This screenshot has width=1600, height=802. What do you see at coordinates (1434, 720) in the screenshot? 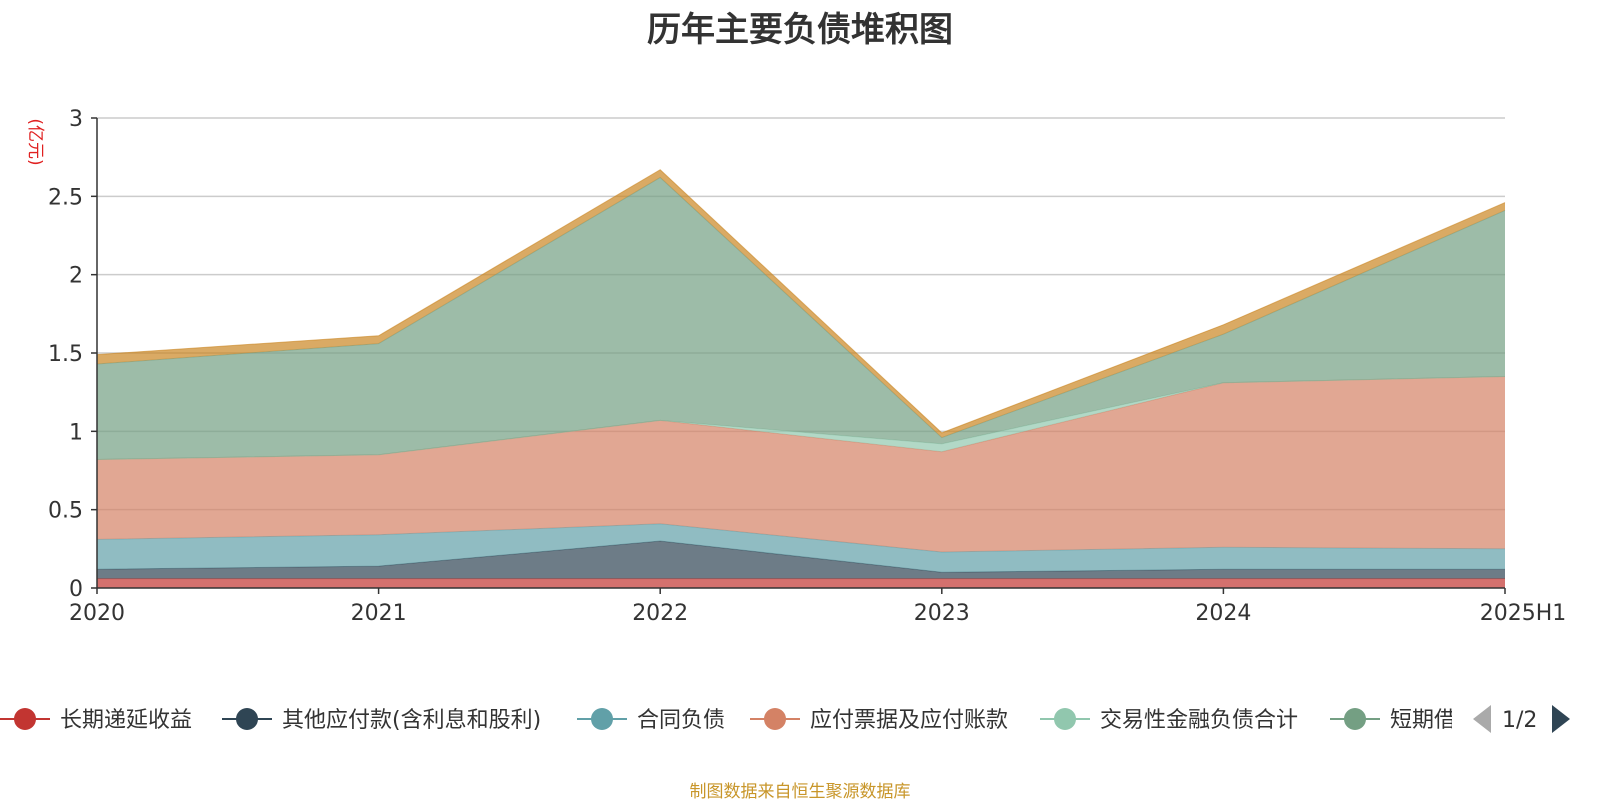
I see `legend-label: 短期借款` at bounding box center [1434, 720].